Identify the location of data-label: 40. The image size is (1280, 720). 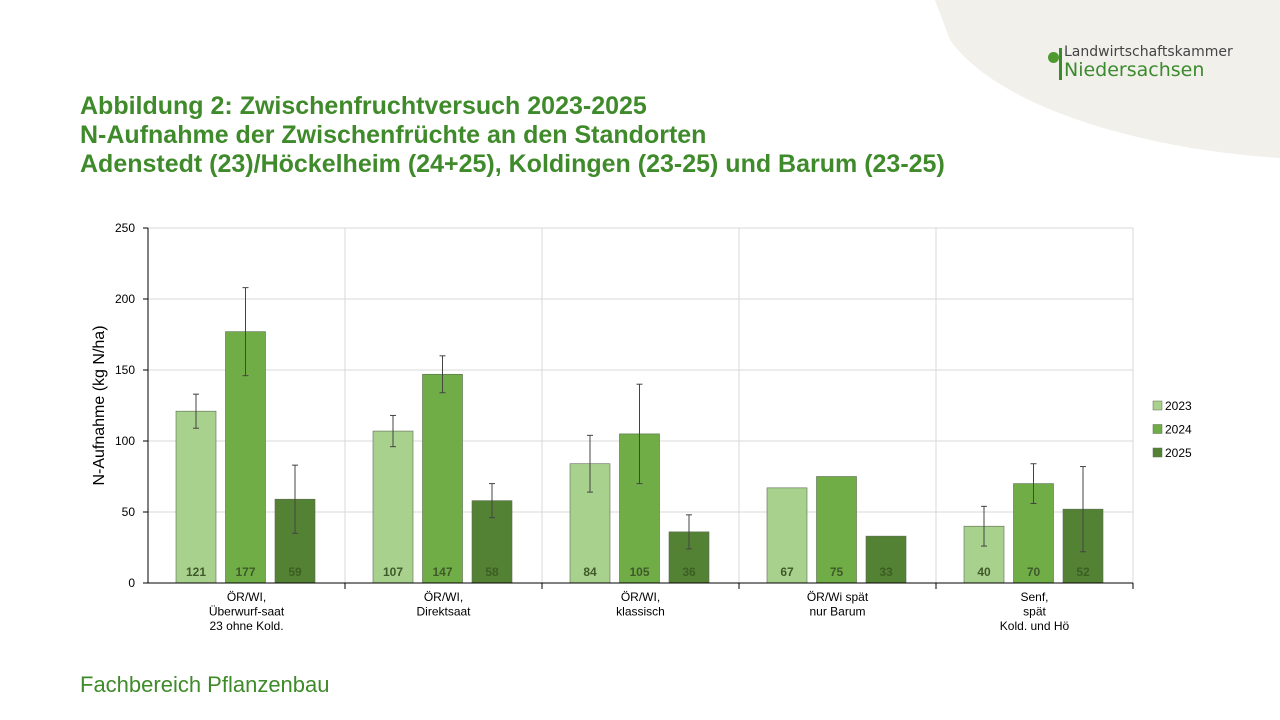
(984, 572).